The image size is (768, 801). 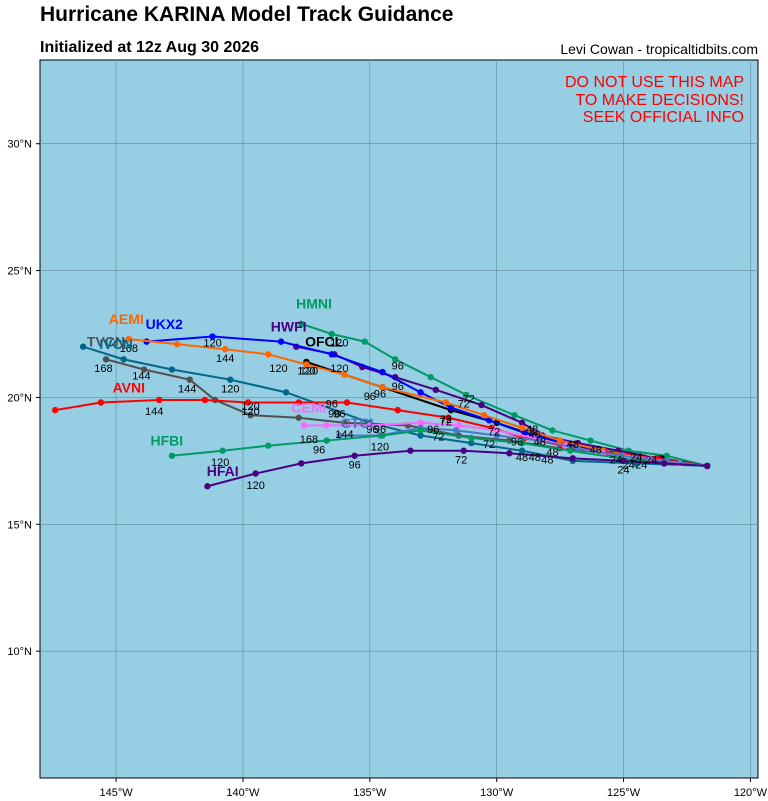 What do you see at coordinates (398, 387) in the screenshot?
I see `hour-label-hwfi: 96` at bounding box center [398, 387].